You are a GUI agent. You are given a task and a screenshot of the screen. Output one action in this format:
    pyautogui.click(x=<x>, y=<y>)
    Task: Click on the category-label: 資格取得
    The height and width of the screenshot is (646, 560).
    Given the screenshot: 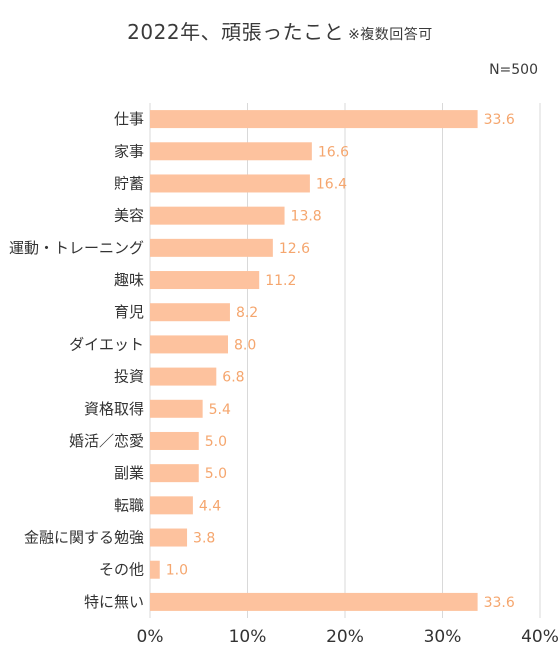 What is the action you would take?
    pyautogui.click(x=114, y=409)
    